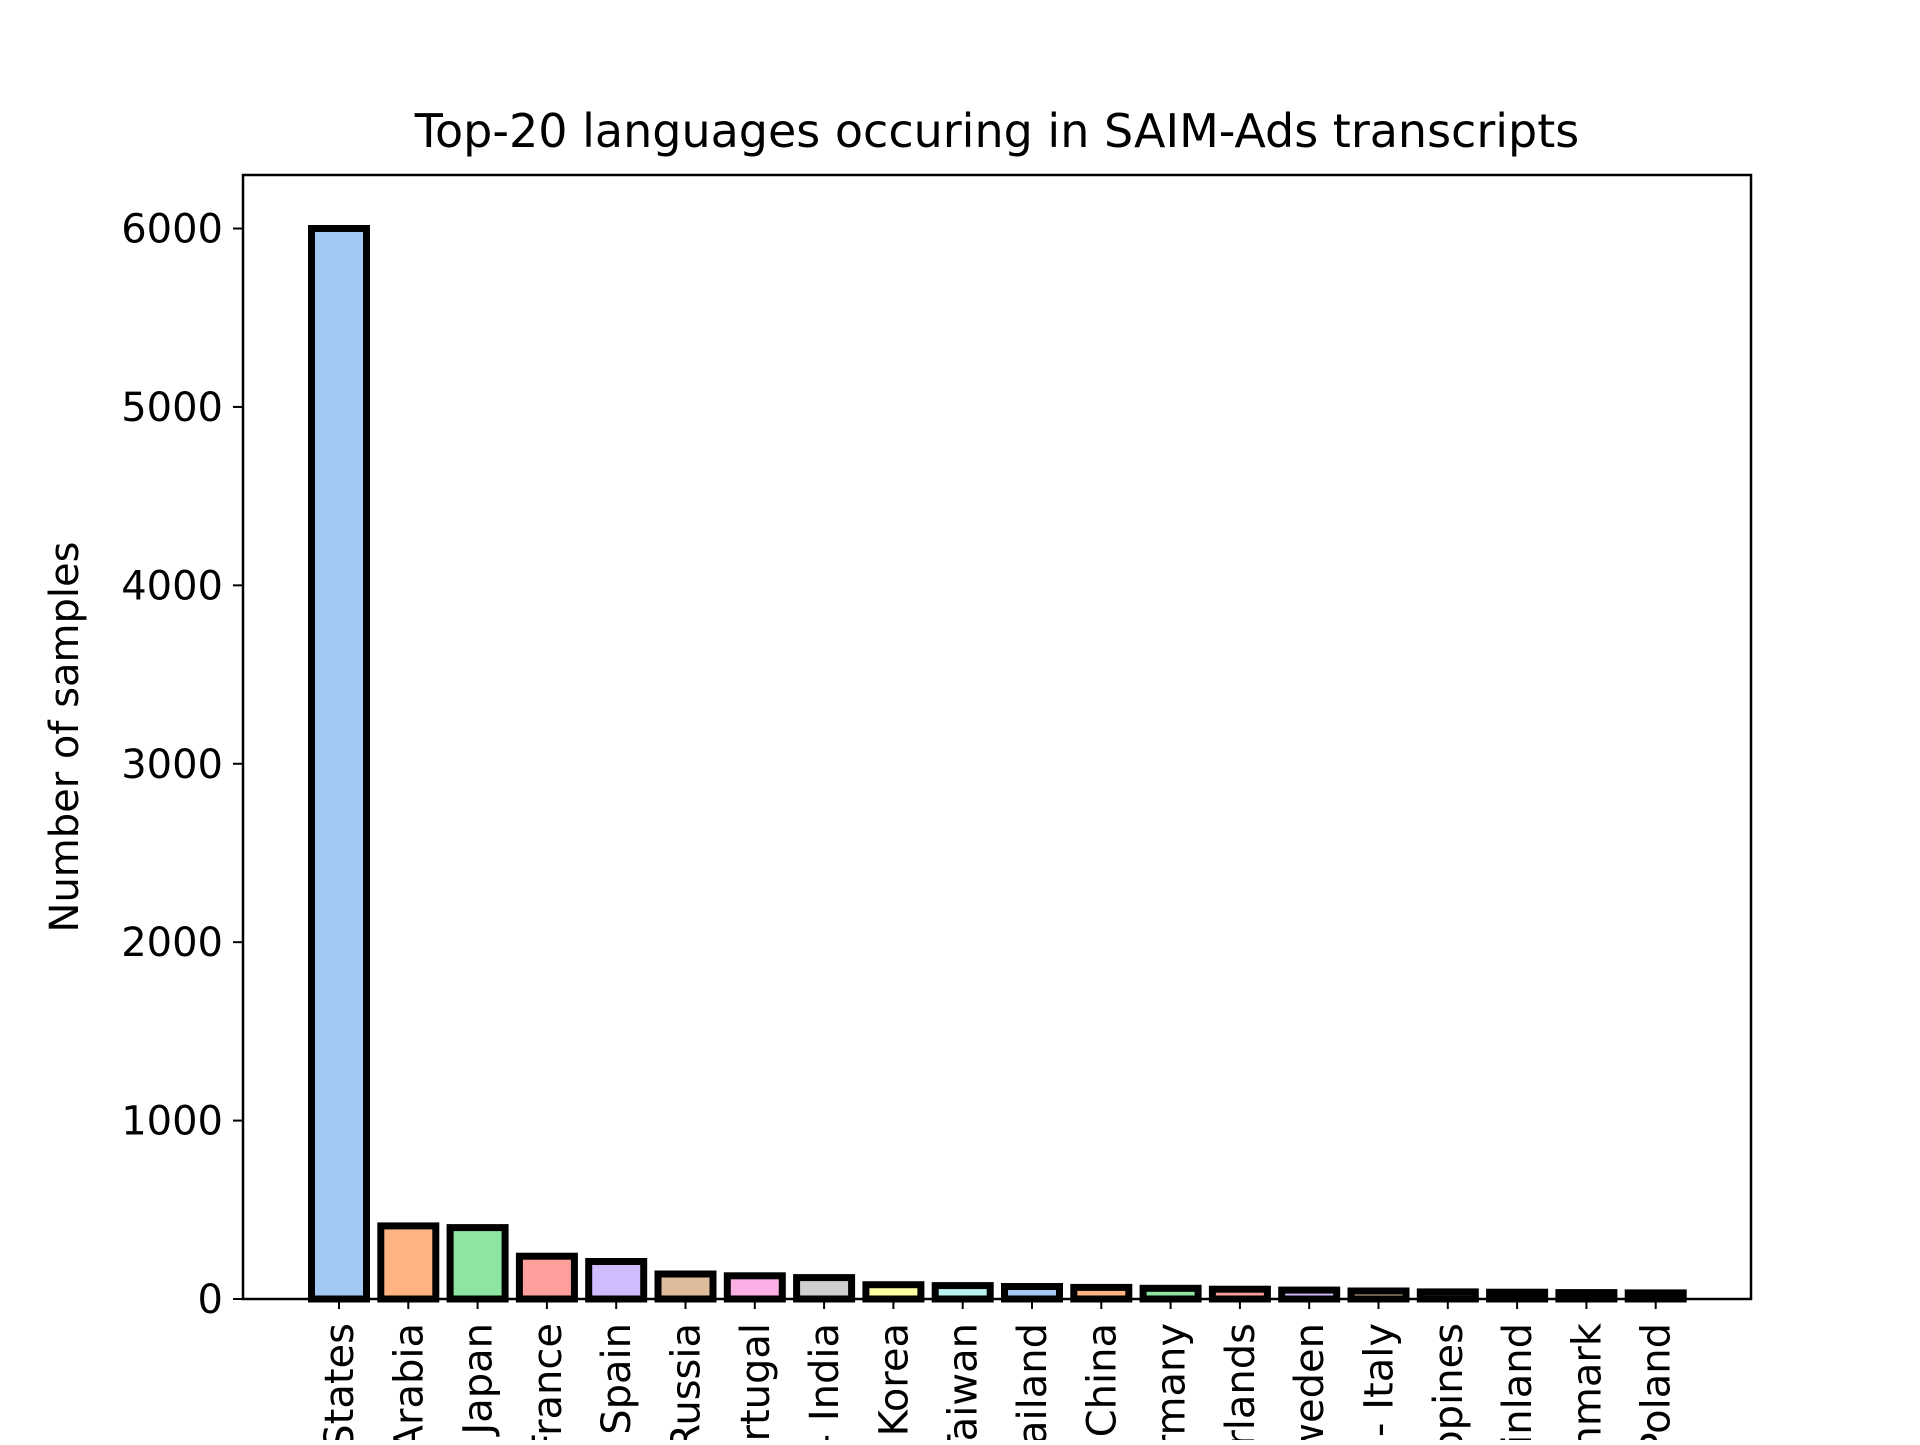 The image size is (1920, 1445). What do you see at coordinates (548, 1381) in the screenshot?
I see `x-tick-label-3: France` at bounding box center [548, 1381].